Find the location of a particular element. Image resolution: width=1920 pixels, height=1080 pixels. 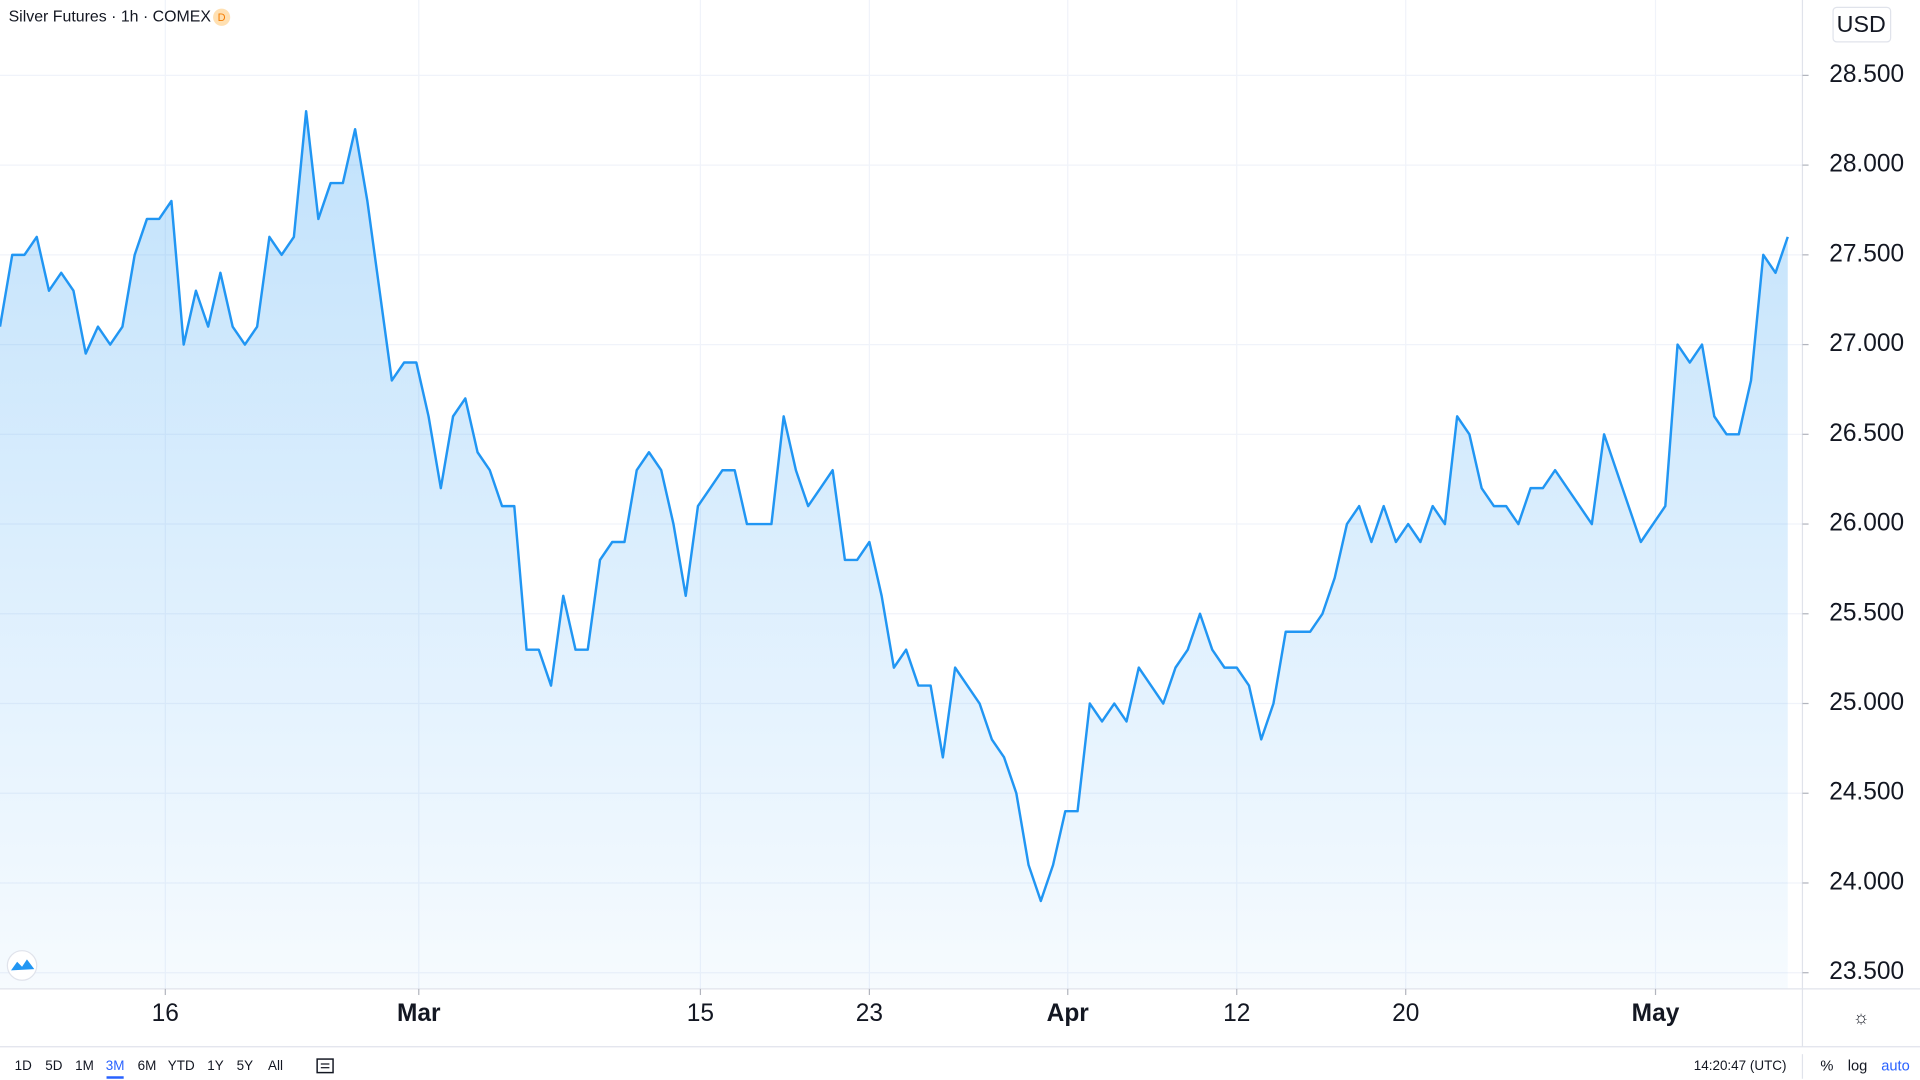

range-button: 3M is located at coordinates (115, 1065).